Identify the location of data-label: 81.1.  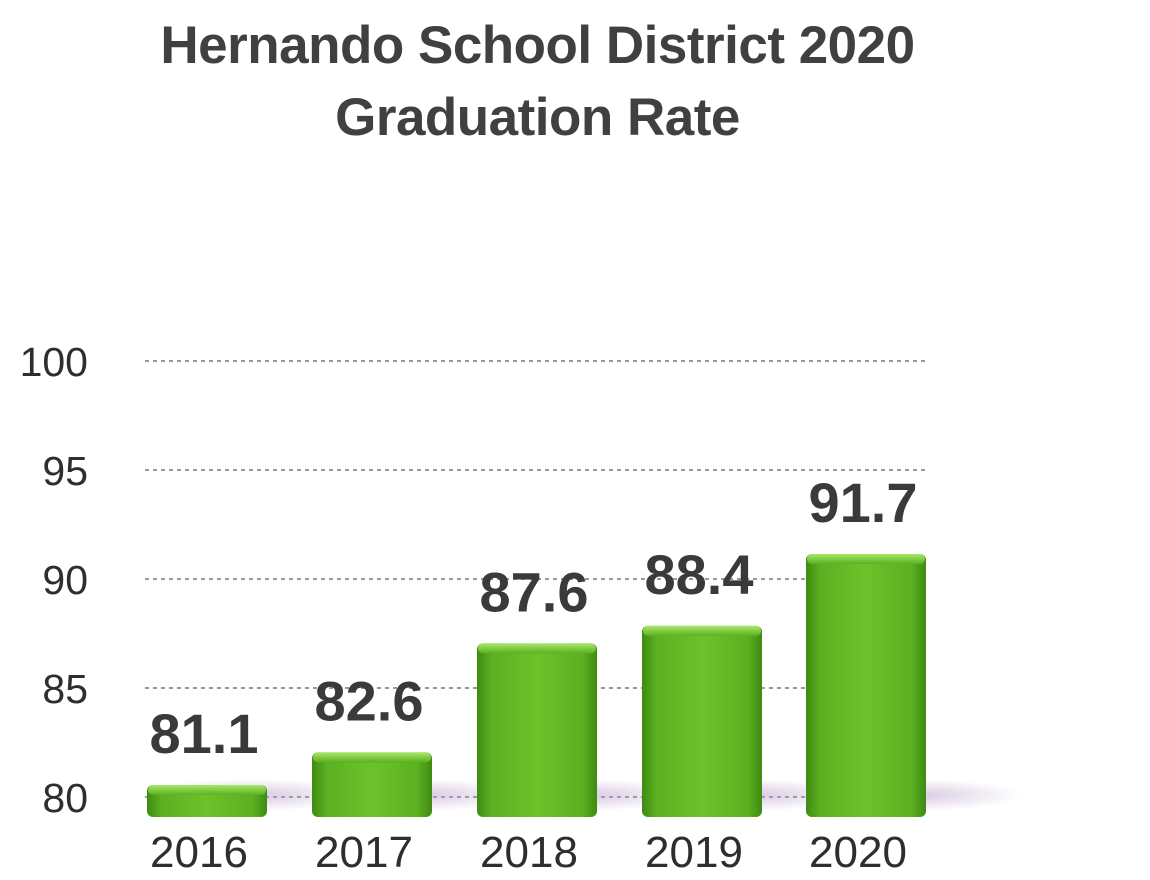
(204, 733).